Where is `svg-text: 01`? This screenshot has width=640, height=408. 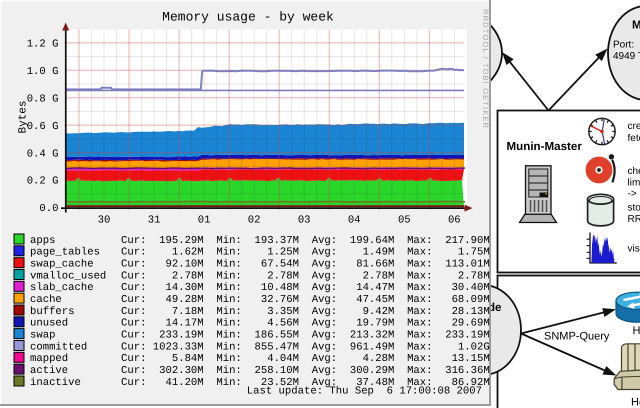 svg-text: 01 is located at coordinates (204, 221).